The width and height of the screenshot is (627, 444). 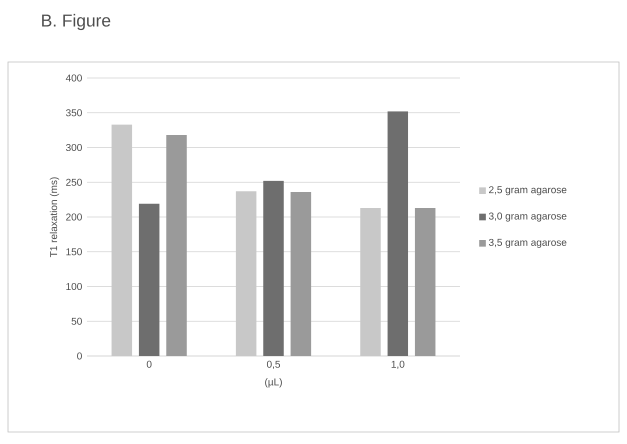 I want to click on y-tick-label: 50, so click(x=77, y=321).